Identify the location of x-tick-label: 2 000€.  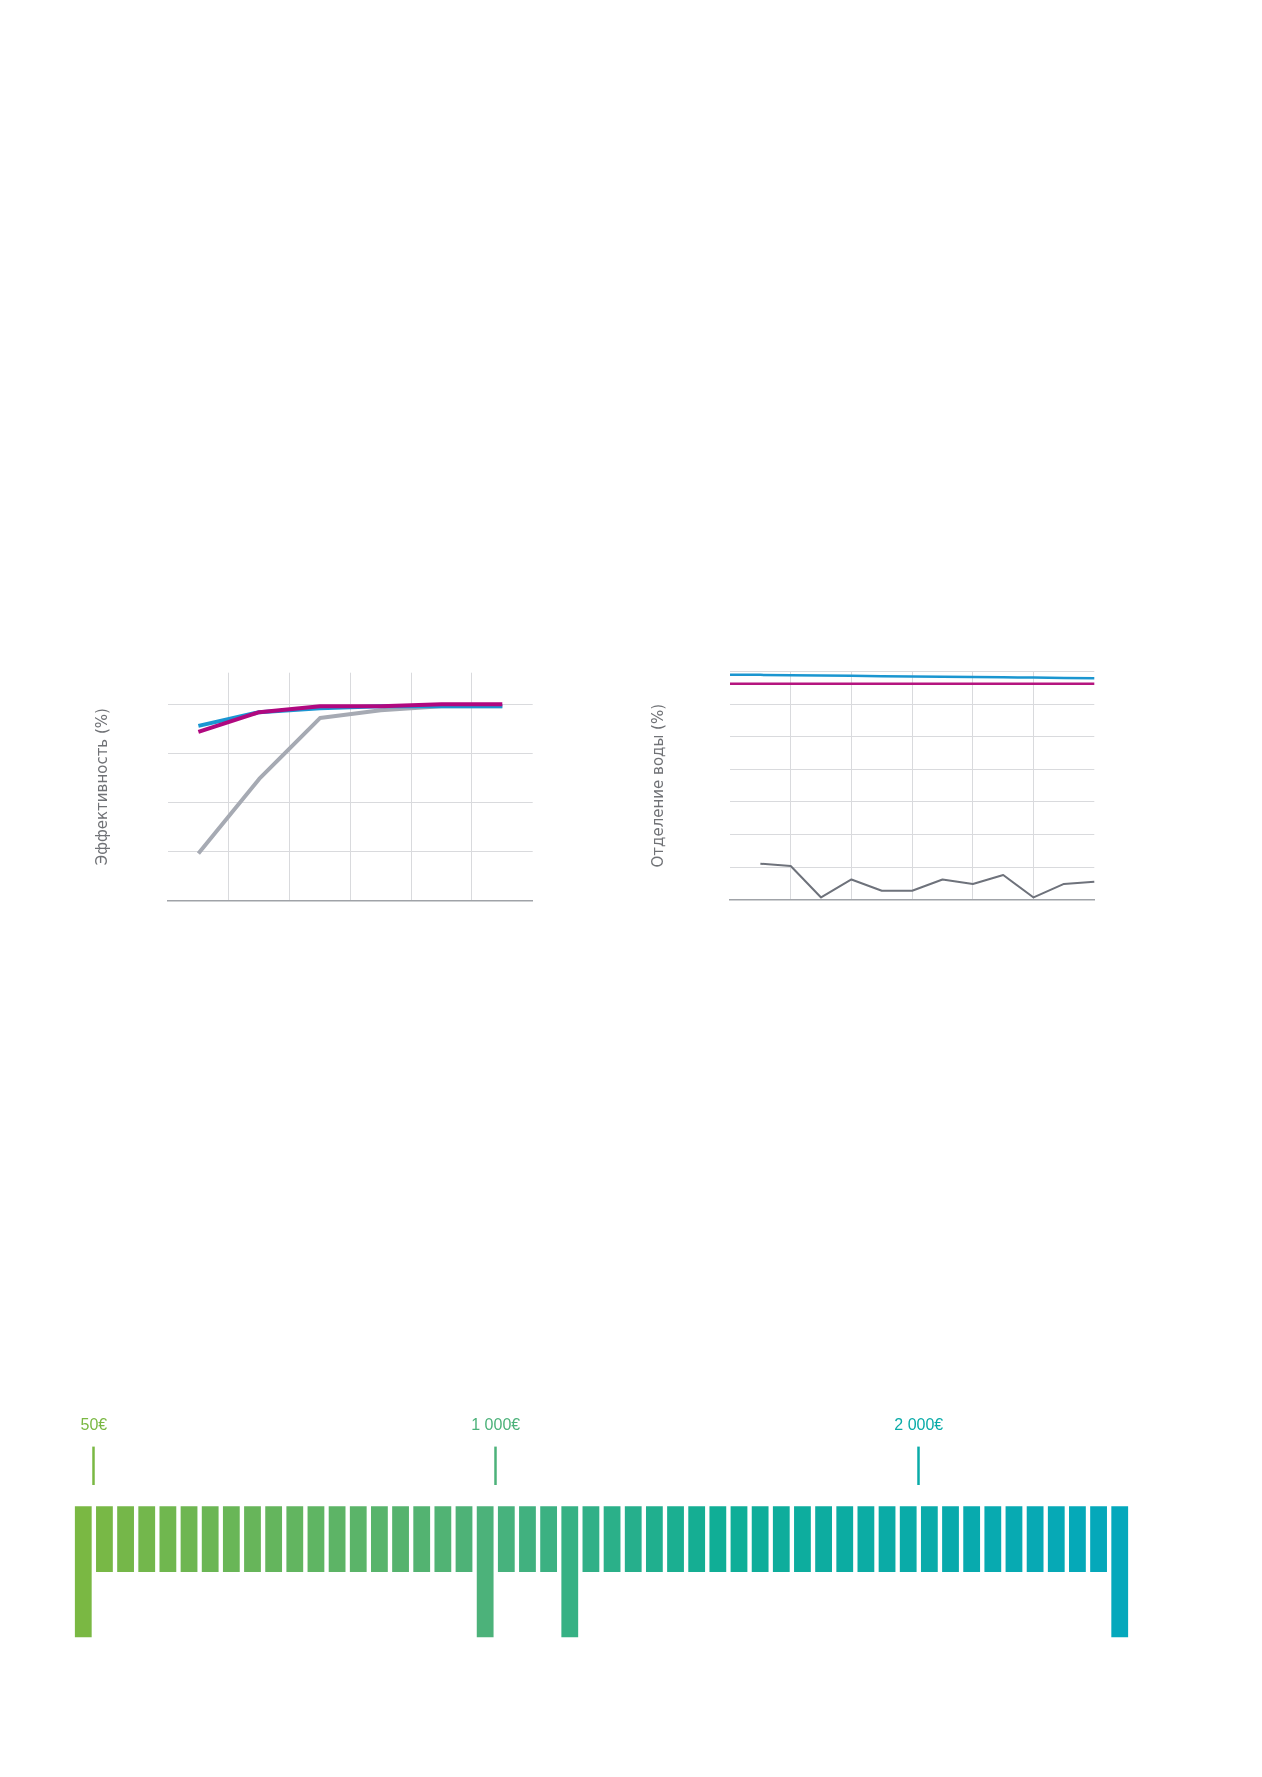
(919, 1424).